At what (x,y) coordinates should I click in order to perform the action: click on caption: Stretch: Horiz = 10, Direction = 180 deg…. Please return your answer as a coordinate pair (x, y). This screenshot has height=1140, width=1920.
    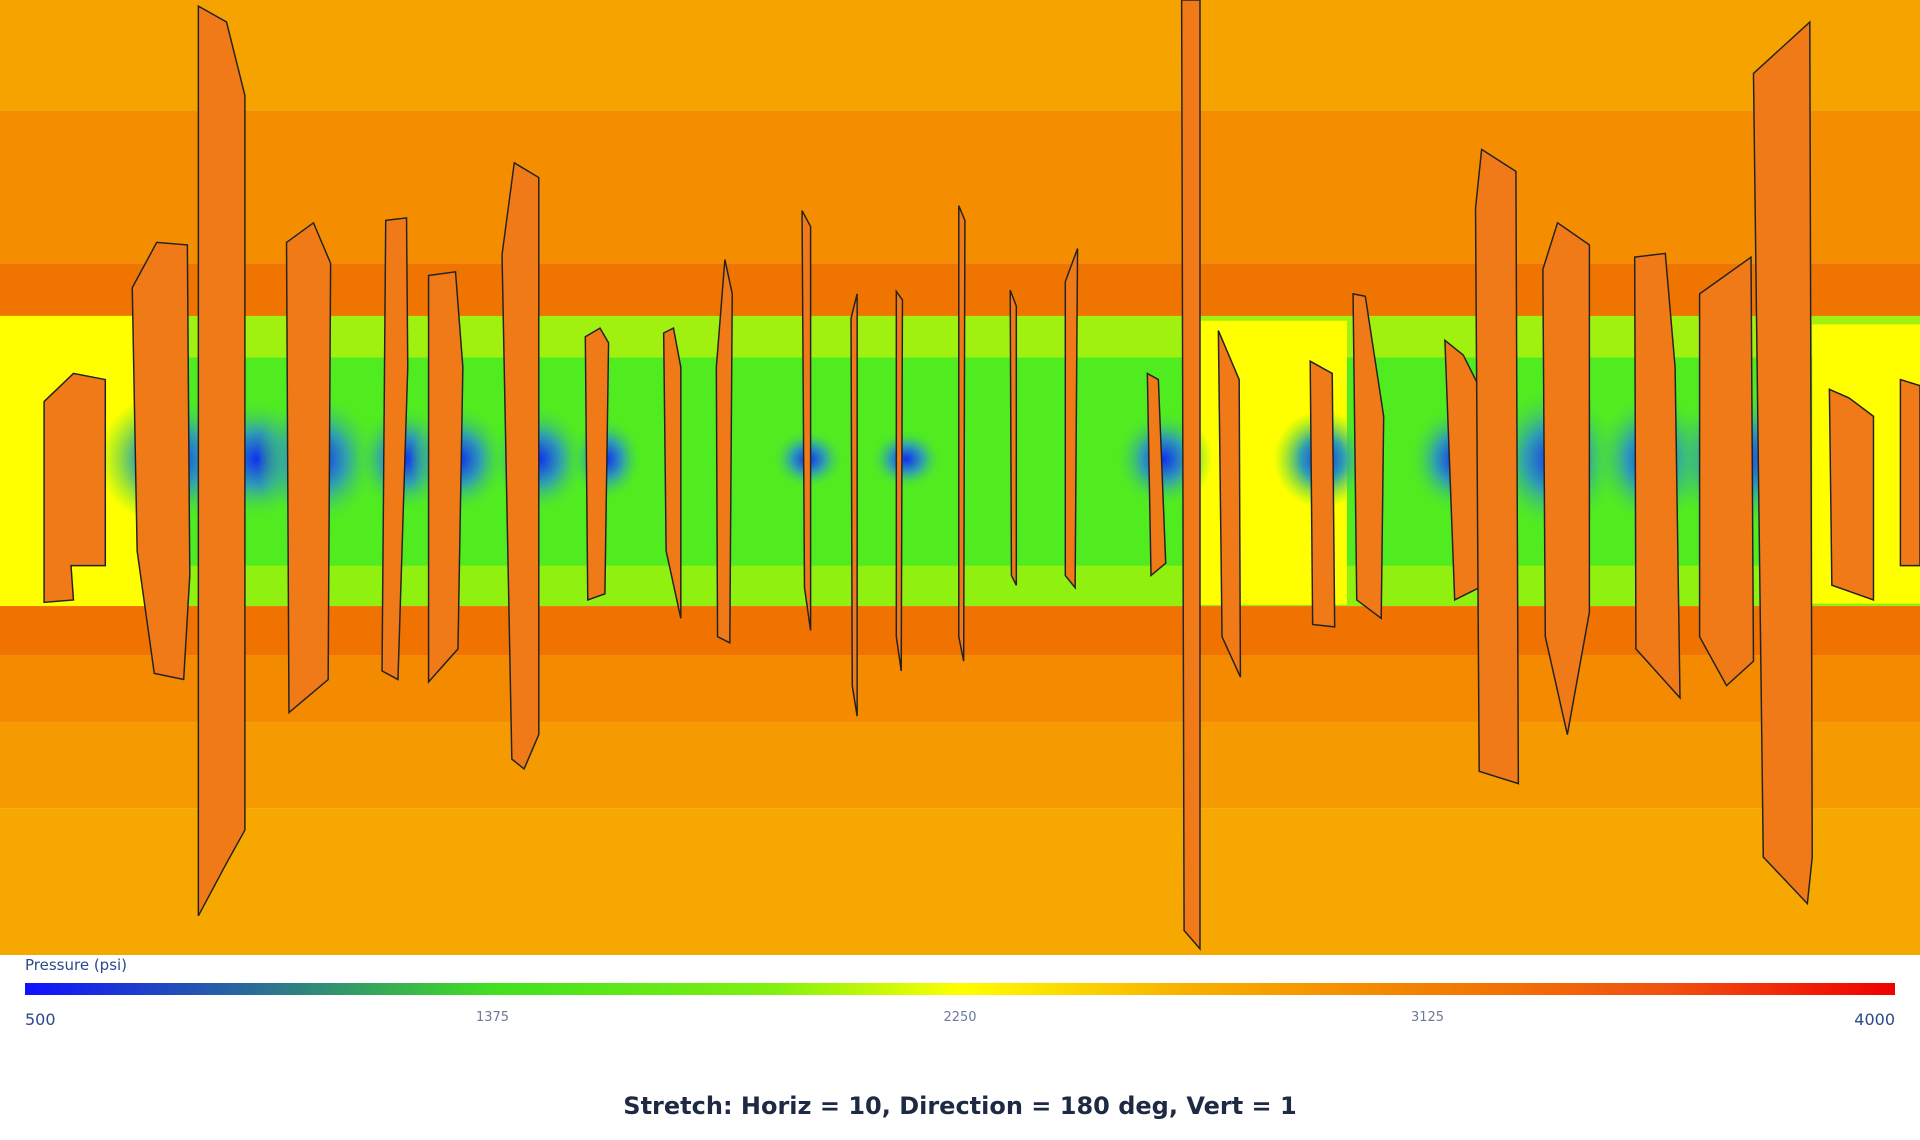
    Looking at the image, I should click on (960, 1106).